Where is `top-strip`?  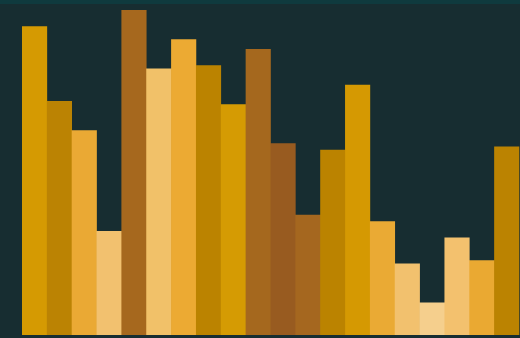 top-strip is located at coordinates (260, 2).